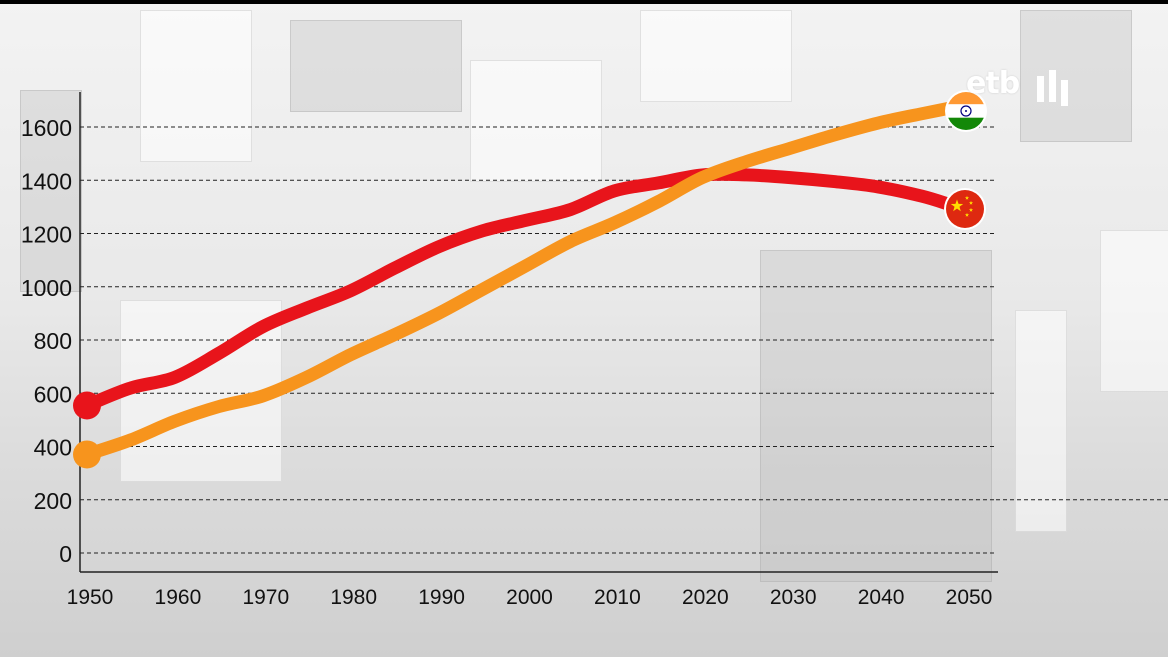 This screenshot has height=657, width=1168. I want to click on x-tick-label-1990: 1990, so click(441, 597).